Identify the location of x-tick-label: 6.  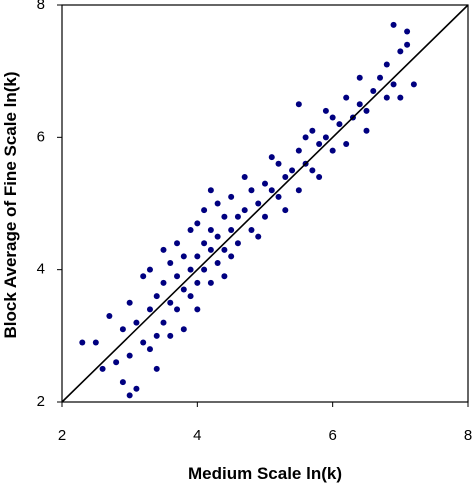
(332, 435).